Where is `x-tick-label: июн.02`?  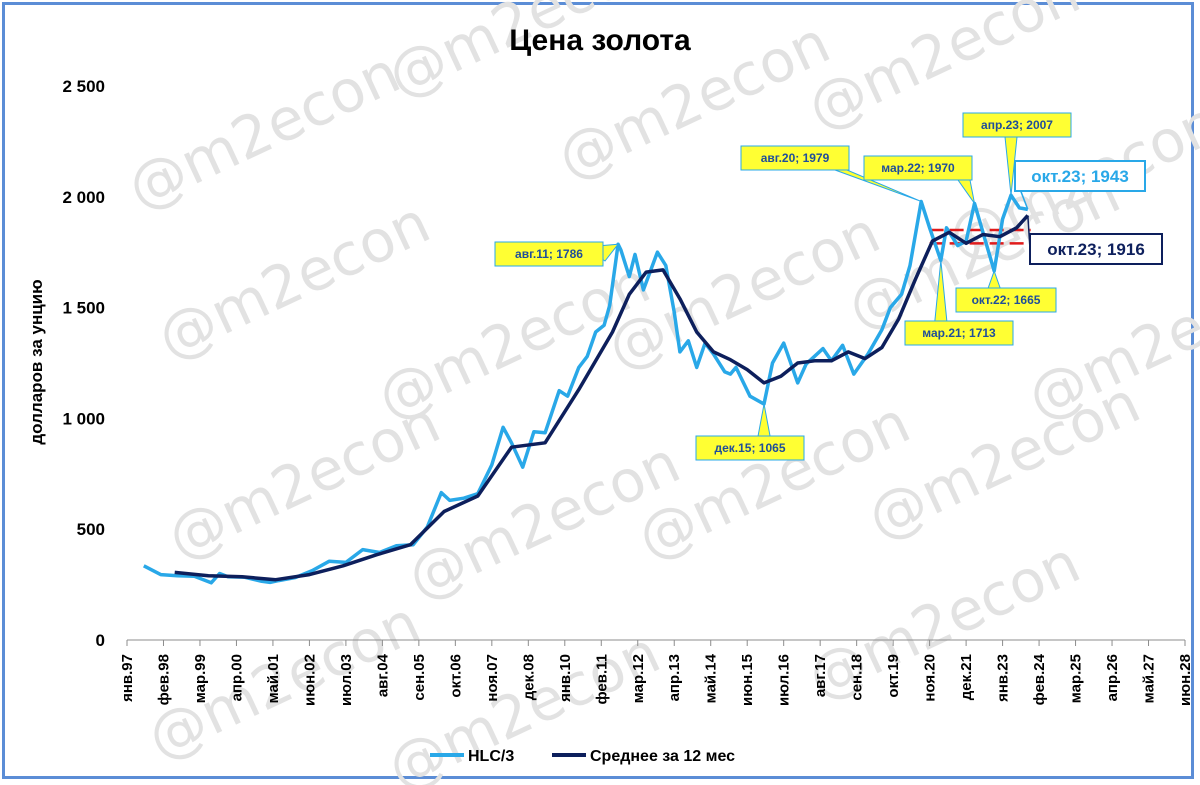 x-tick-label: июн.02 is located at coordinates (309, 680).